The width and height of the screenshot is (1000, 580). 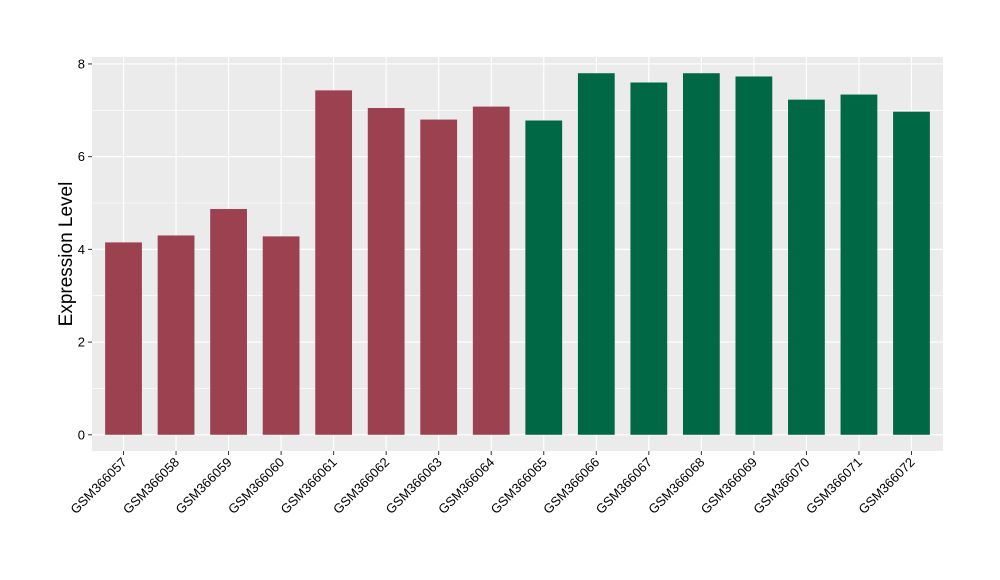 I want to click on bar-GSM366060, so click(x=281, y=335).